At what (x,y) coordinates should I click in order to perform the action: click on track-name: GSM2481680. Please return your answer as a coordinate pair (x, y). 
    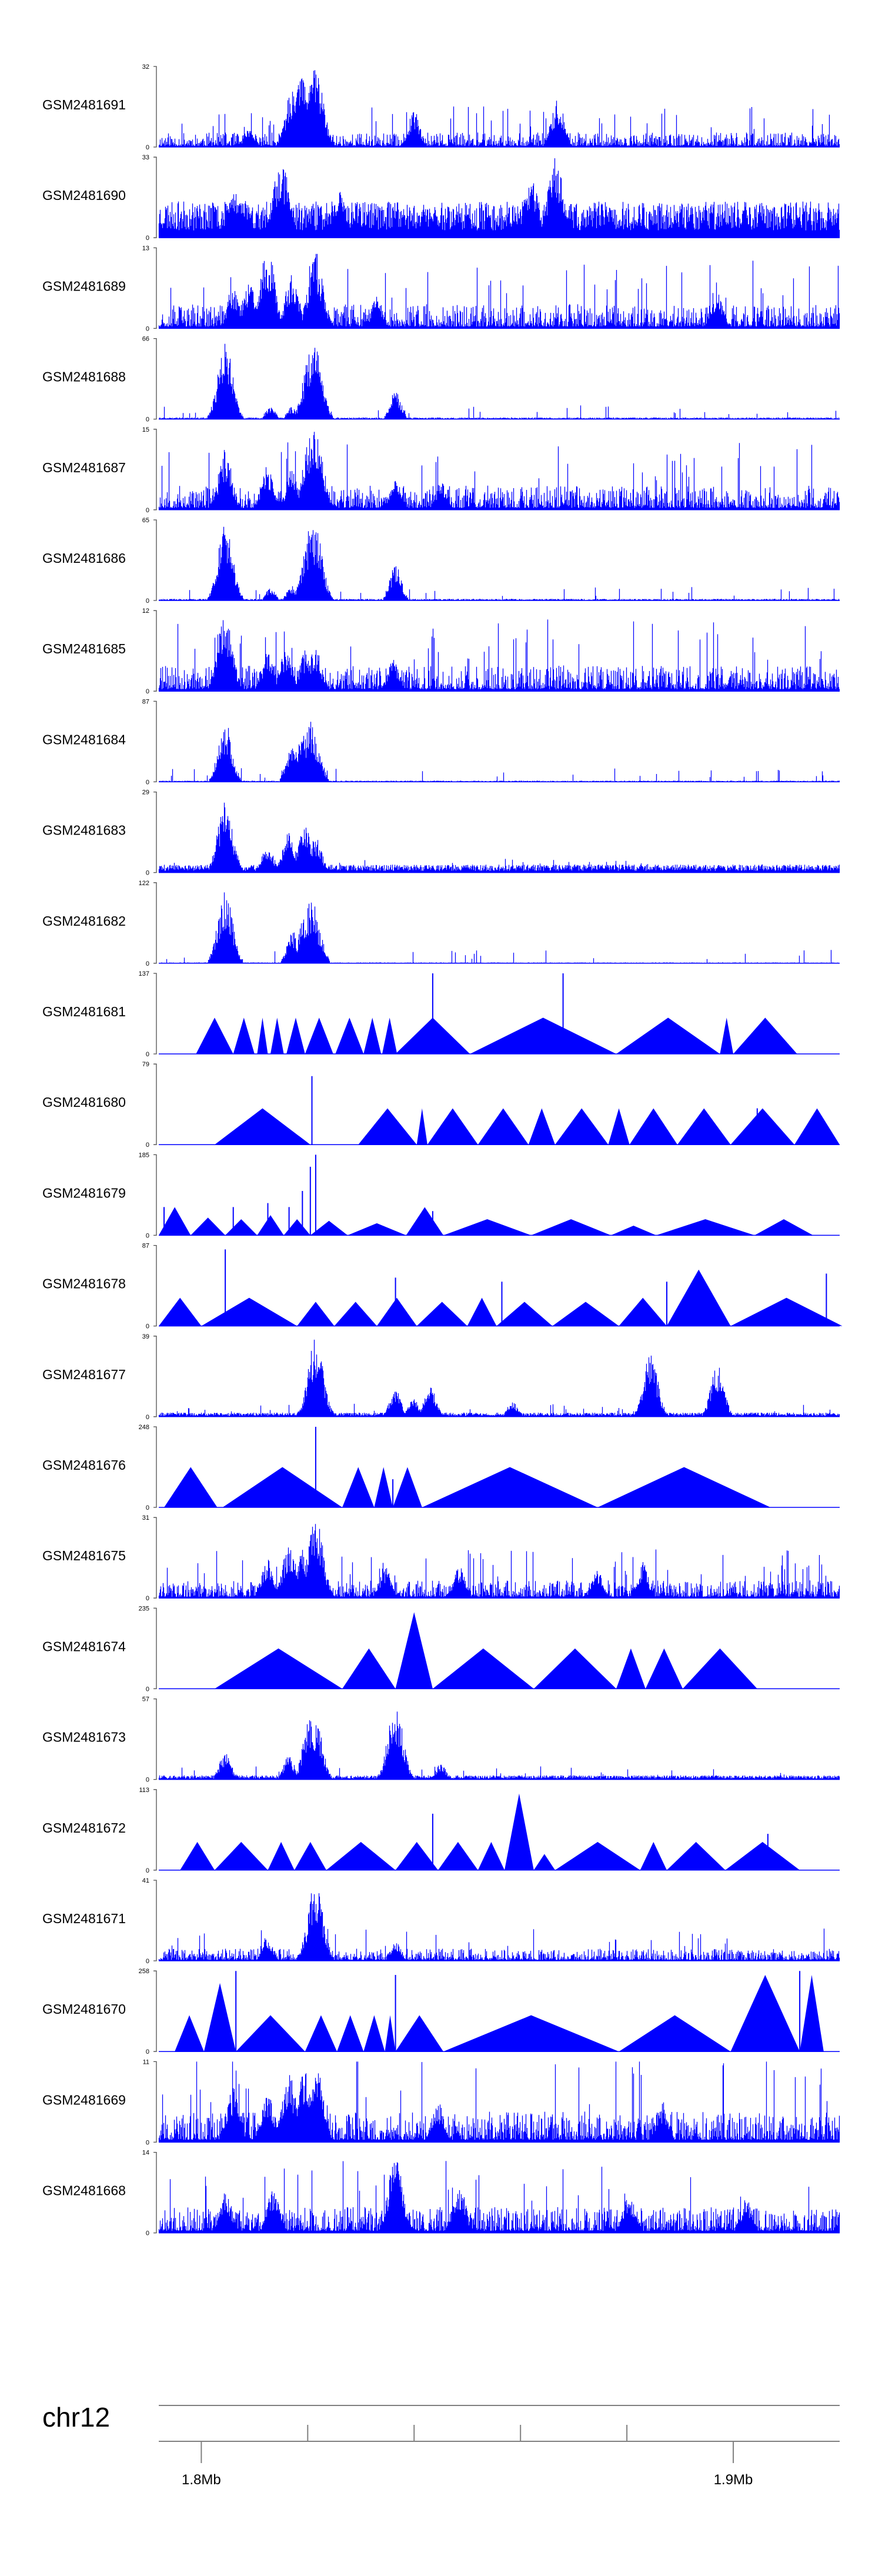
    Looking at the image, I should click on (84, 1102).